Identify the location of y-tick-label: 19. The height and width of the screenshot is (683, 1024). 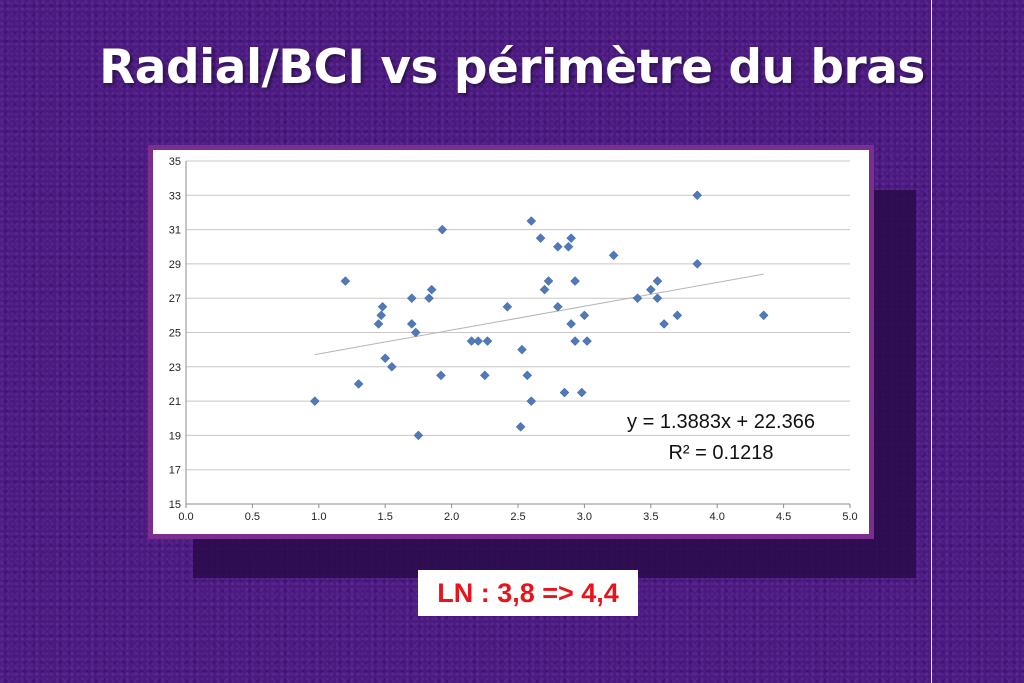
(175, 436).